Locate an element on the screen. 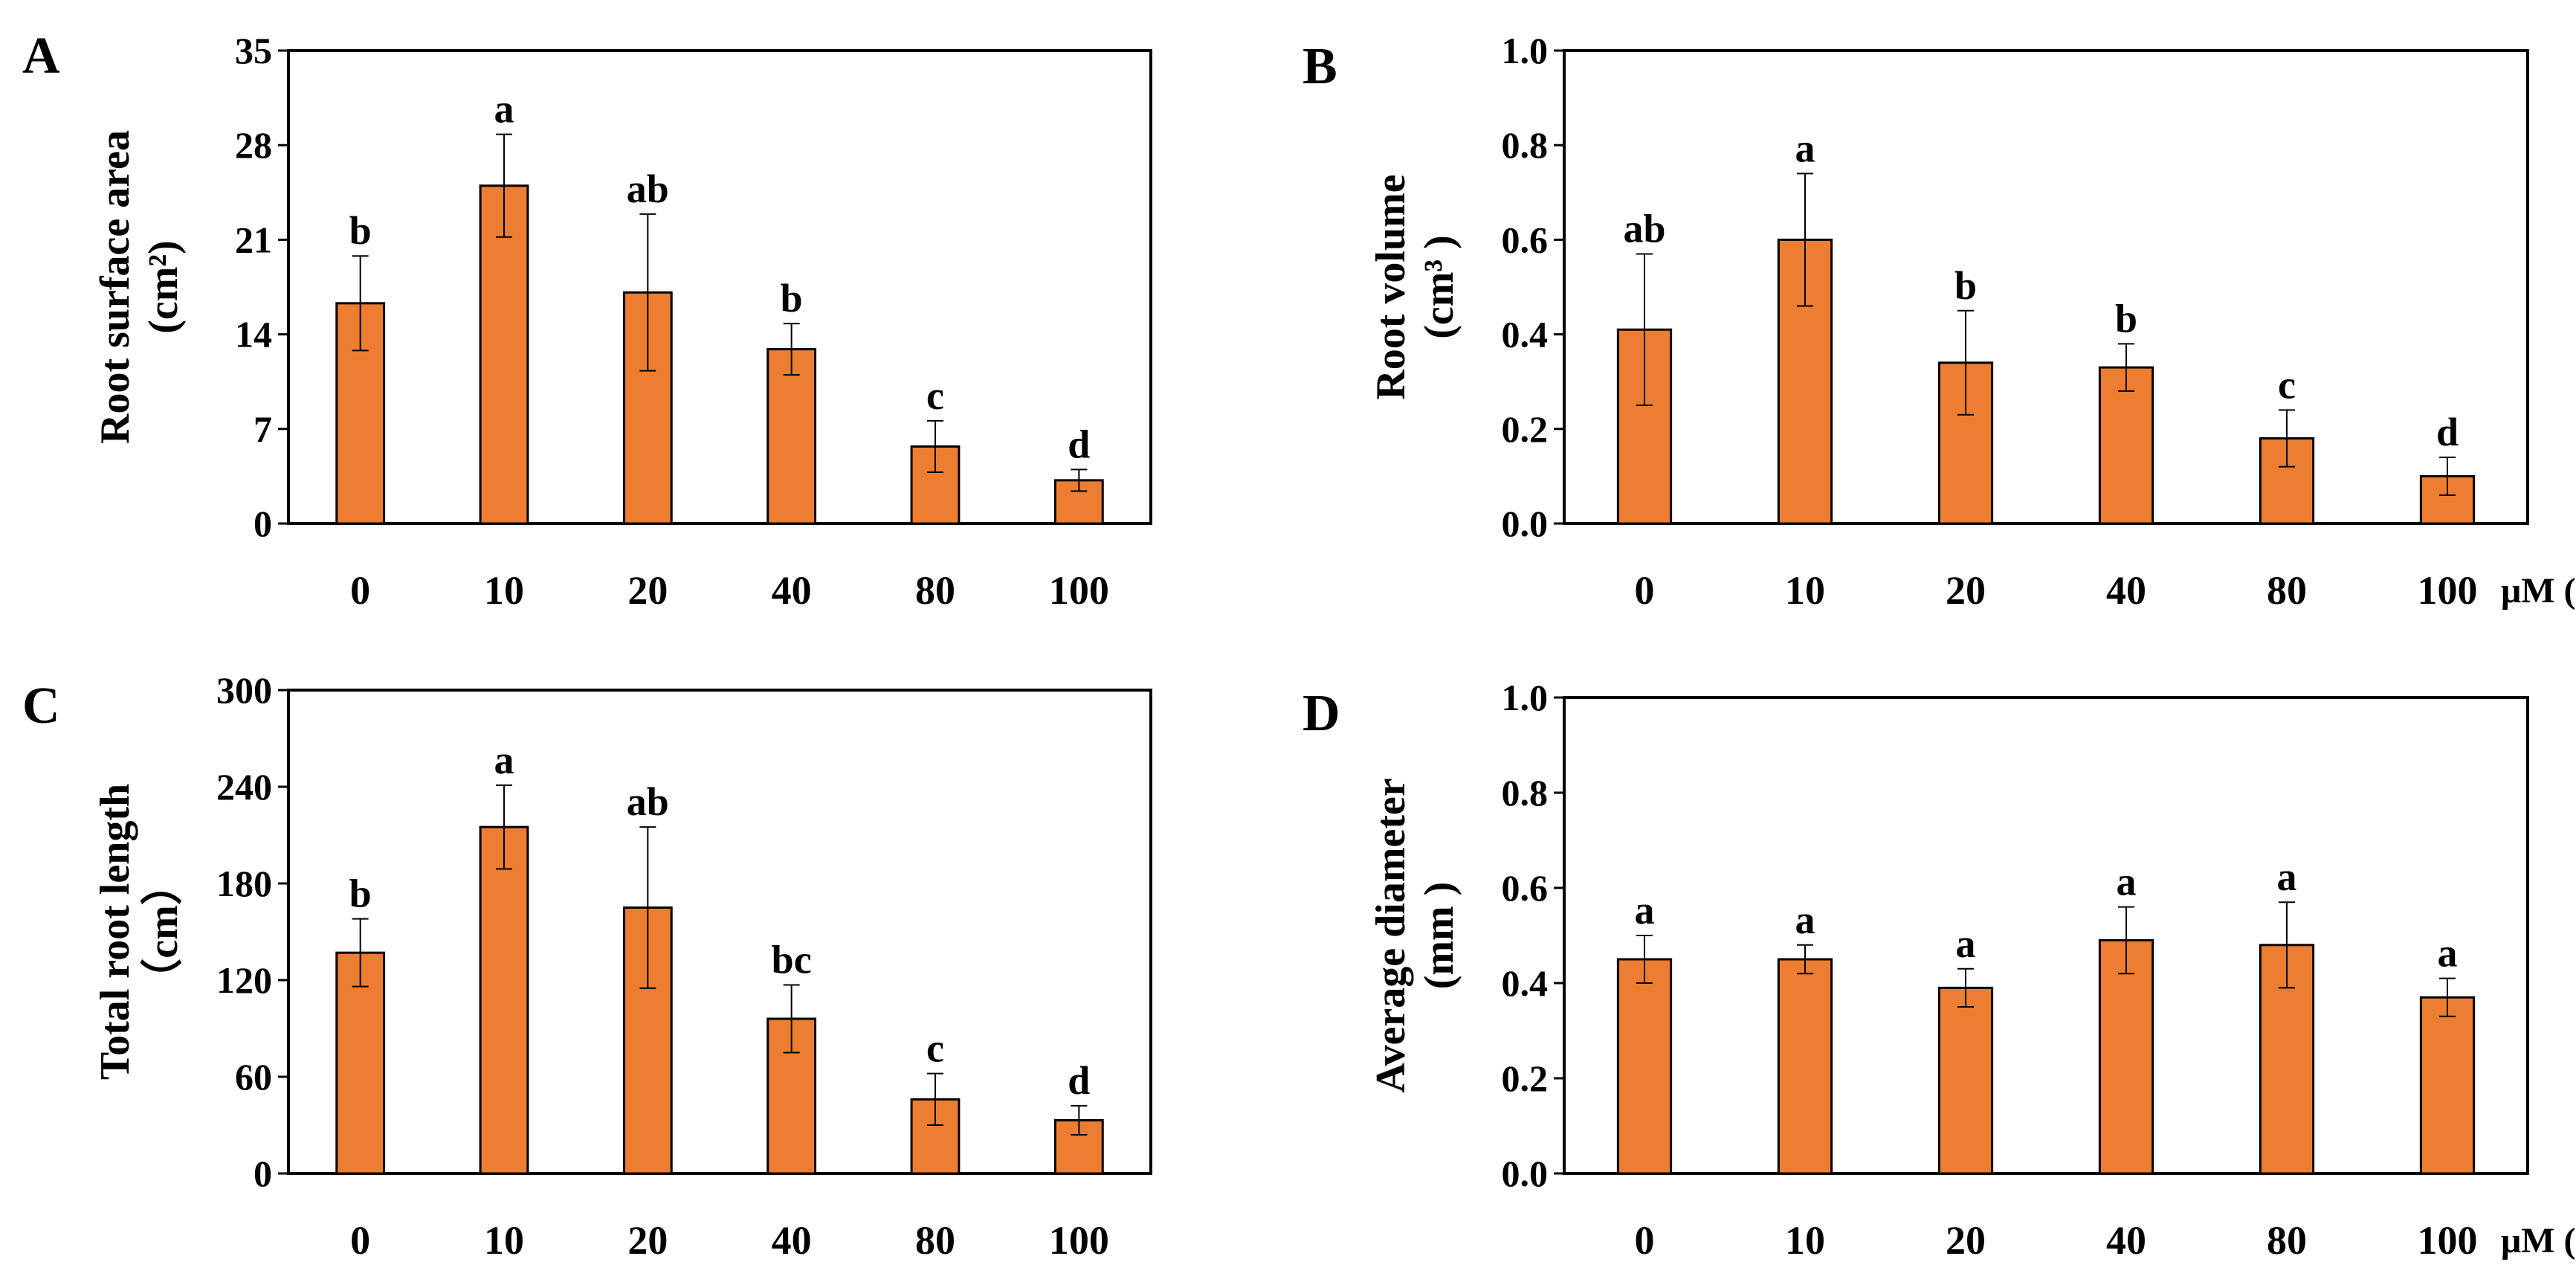  y-tick-label: 0.2 is located at coordinates (1525, 1078).